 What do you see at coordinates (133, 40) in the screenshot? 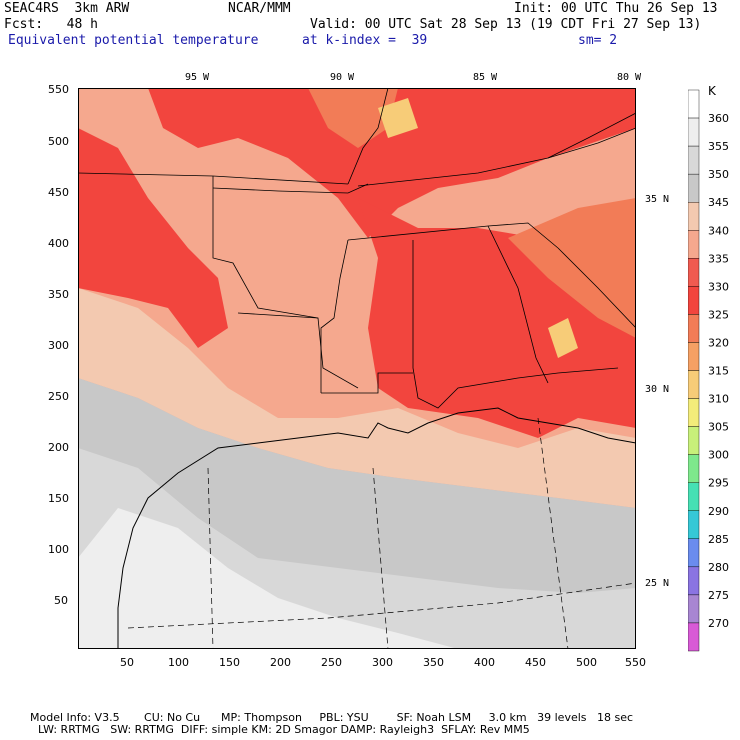
I see `field-name: Equivalent potential temperature` at bounding box center [133, 40].